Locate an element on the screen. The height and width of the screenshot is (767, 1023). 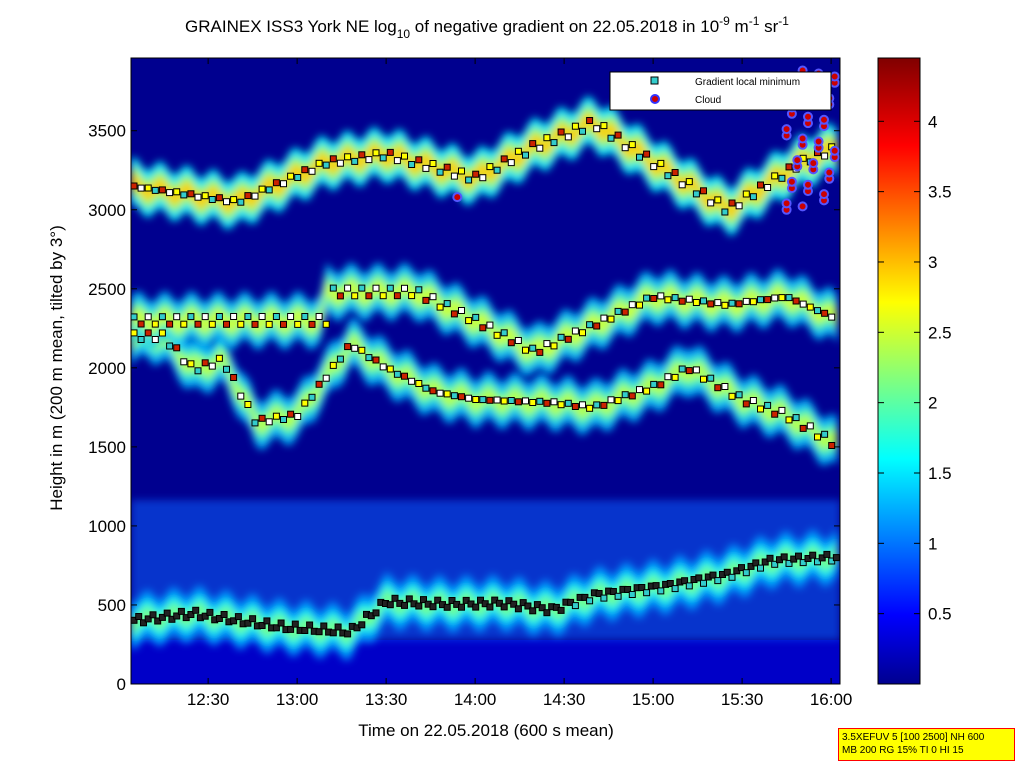
y-tick-label: 3500 is located at coordinates (107, 131).